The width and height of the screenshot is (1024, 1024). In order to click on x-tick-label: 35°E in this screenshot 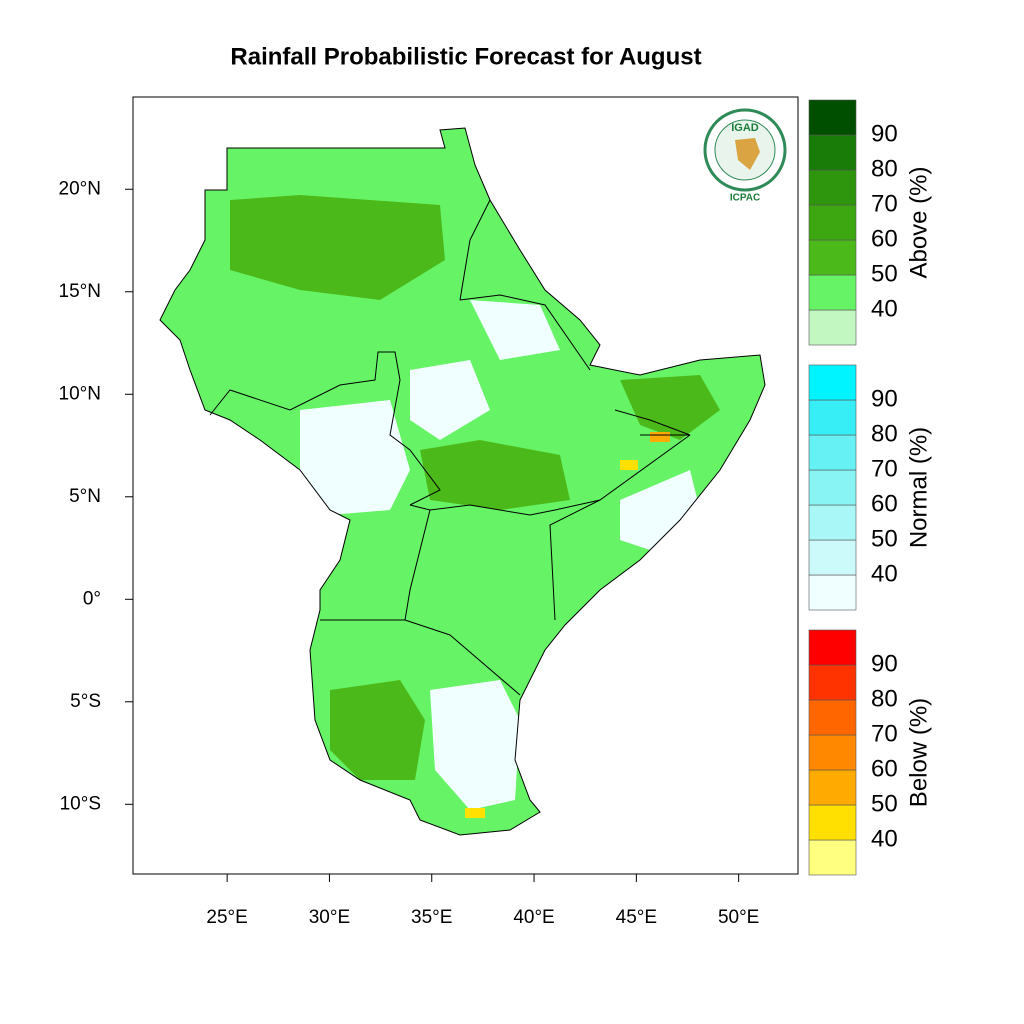, I will do `click(431, 917)`.